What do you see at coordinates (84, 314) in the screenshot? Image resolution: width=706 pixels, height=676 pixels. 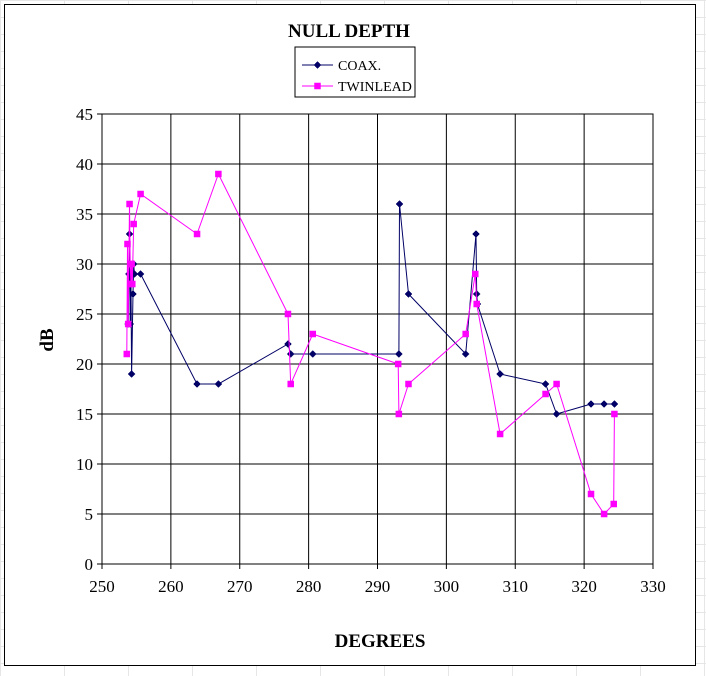 I see `y-tick-label: 25` at bounding box center [84, 314].